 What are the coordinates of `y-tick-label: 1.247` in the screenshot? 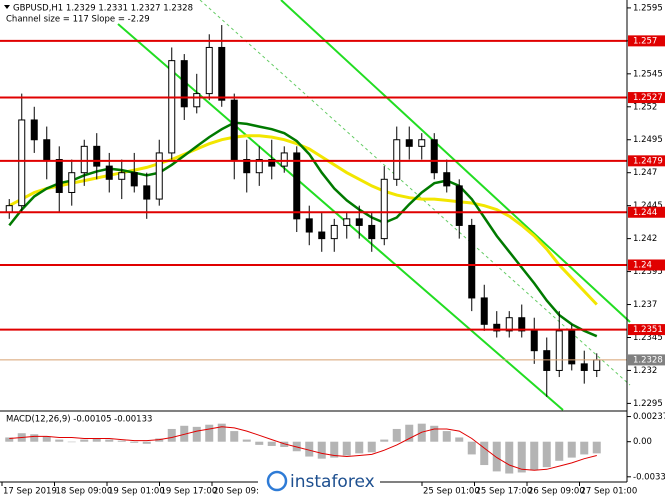 It's located at (645, 173).